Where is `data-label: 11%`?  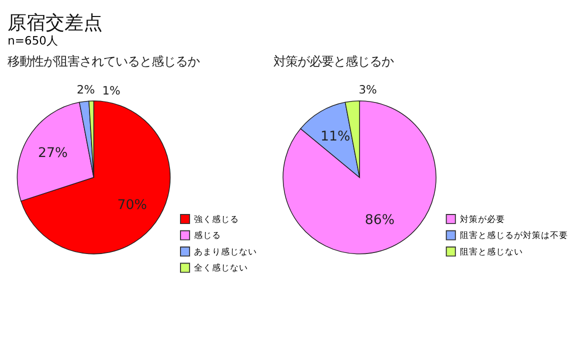 data-label: 11% is located at coordinates (335, 136).